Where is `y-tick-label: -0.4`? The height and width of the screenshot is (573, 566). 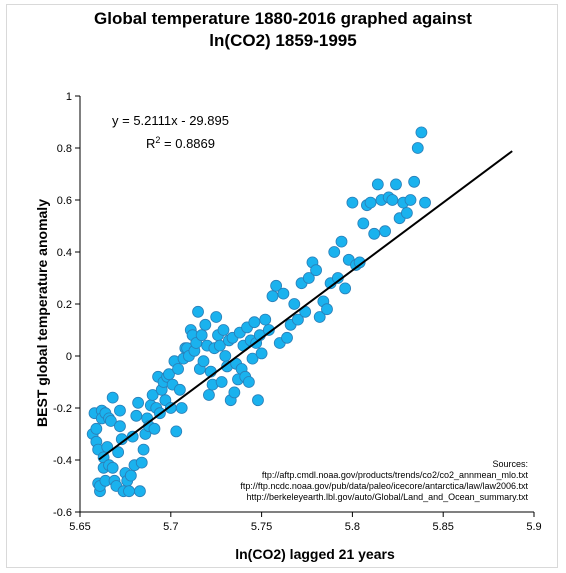
y-tick-label: -0.4 is located at coordinates (62, 461).